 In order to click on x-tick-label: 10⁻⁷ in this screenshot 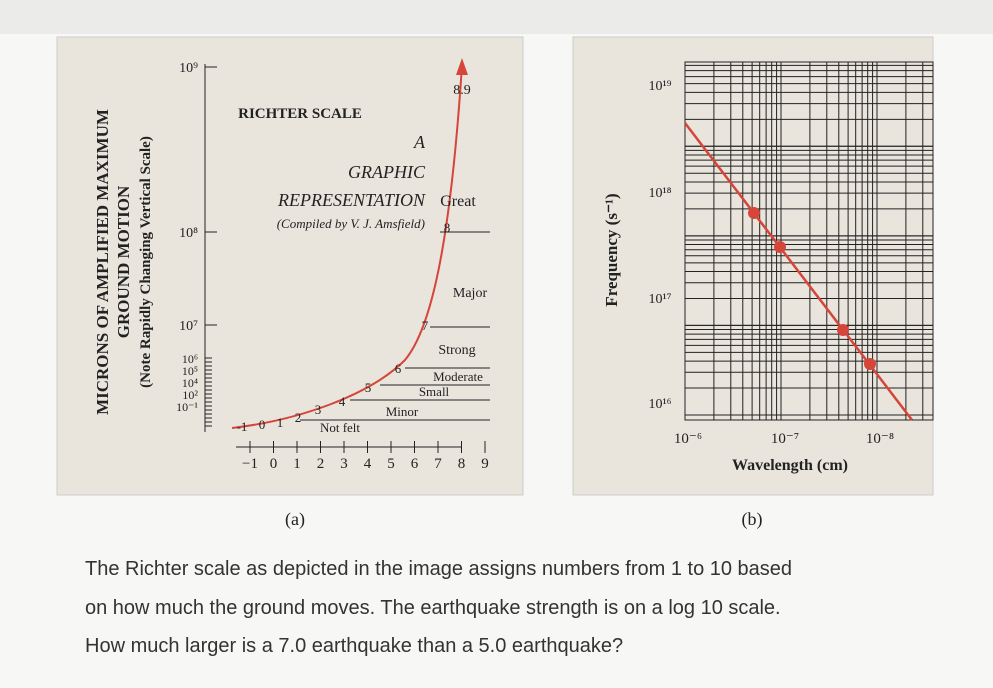, I will do `click(785, 439)`.